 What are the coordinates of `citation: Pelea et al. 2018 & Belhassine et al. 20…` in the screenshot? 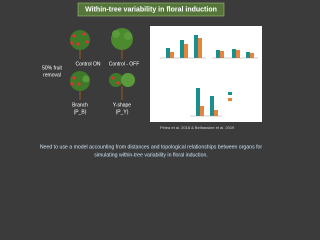 It's located at (197, 127).